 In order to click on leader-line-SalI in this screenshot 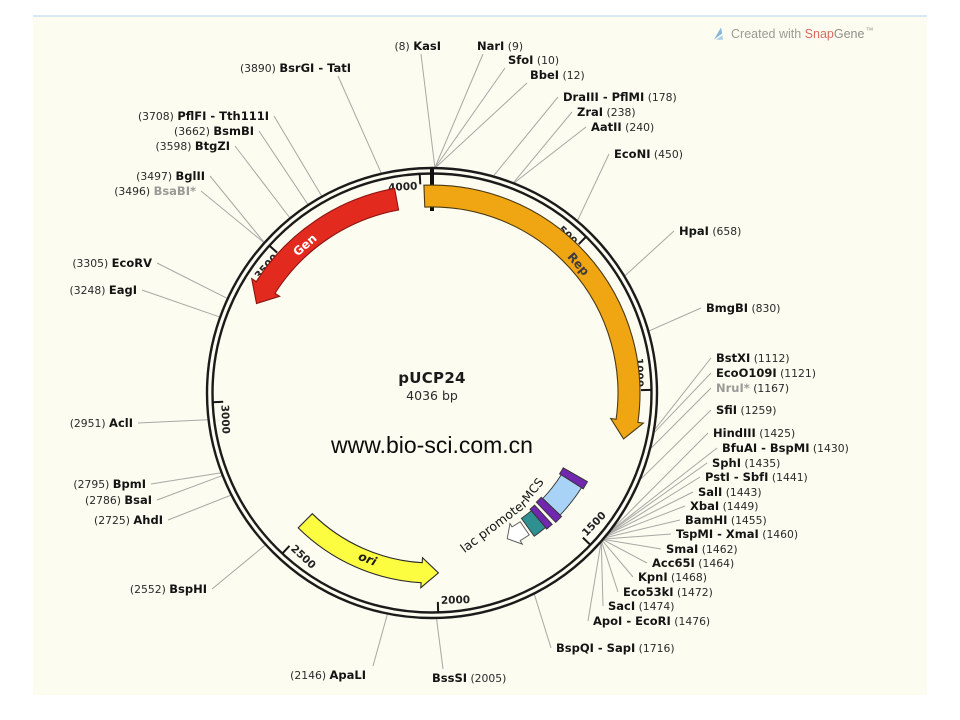, I will do `click(651, 513)`.